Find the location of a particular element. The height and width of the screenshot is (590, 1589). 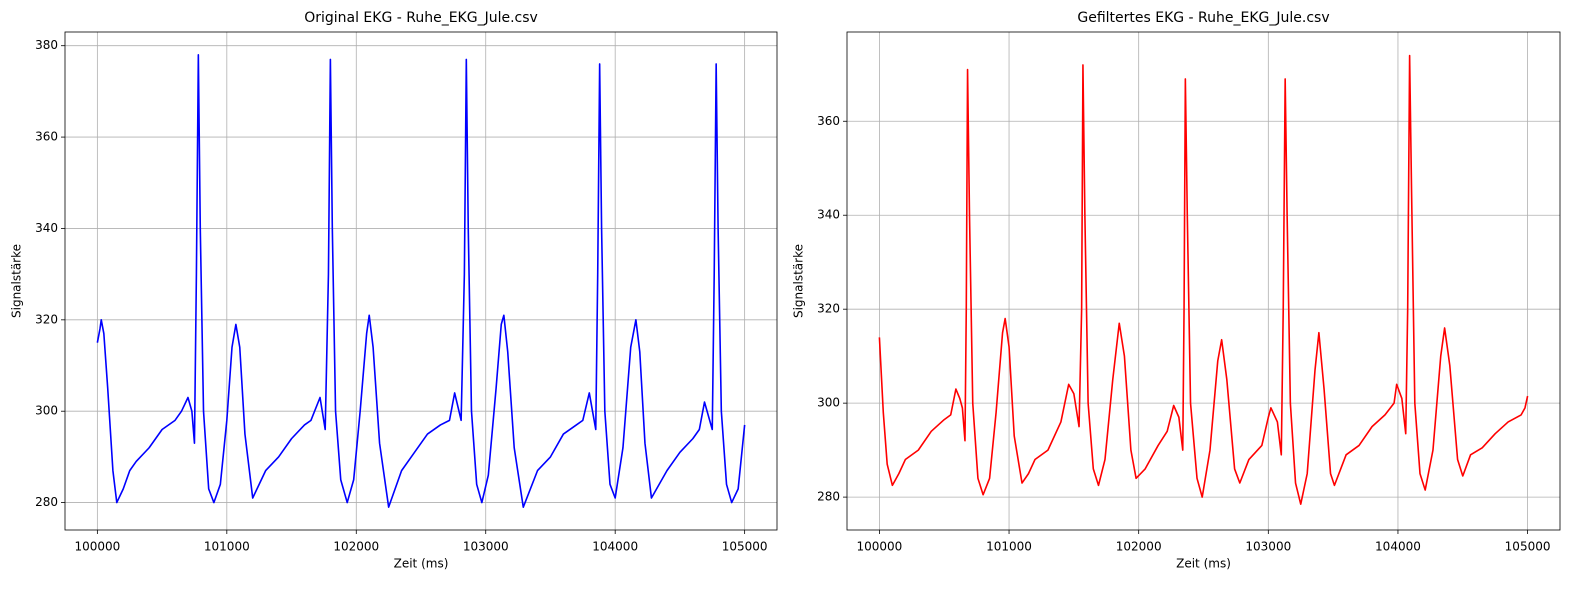

chart-title: Original EKG - Ruhe_EKG_Jule.csv is located at coordinates (421, 18).